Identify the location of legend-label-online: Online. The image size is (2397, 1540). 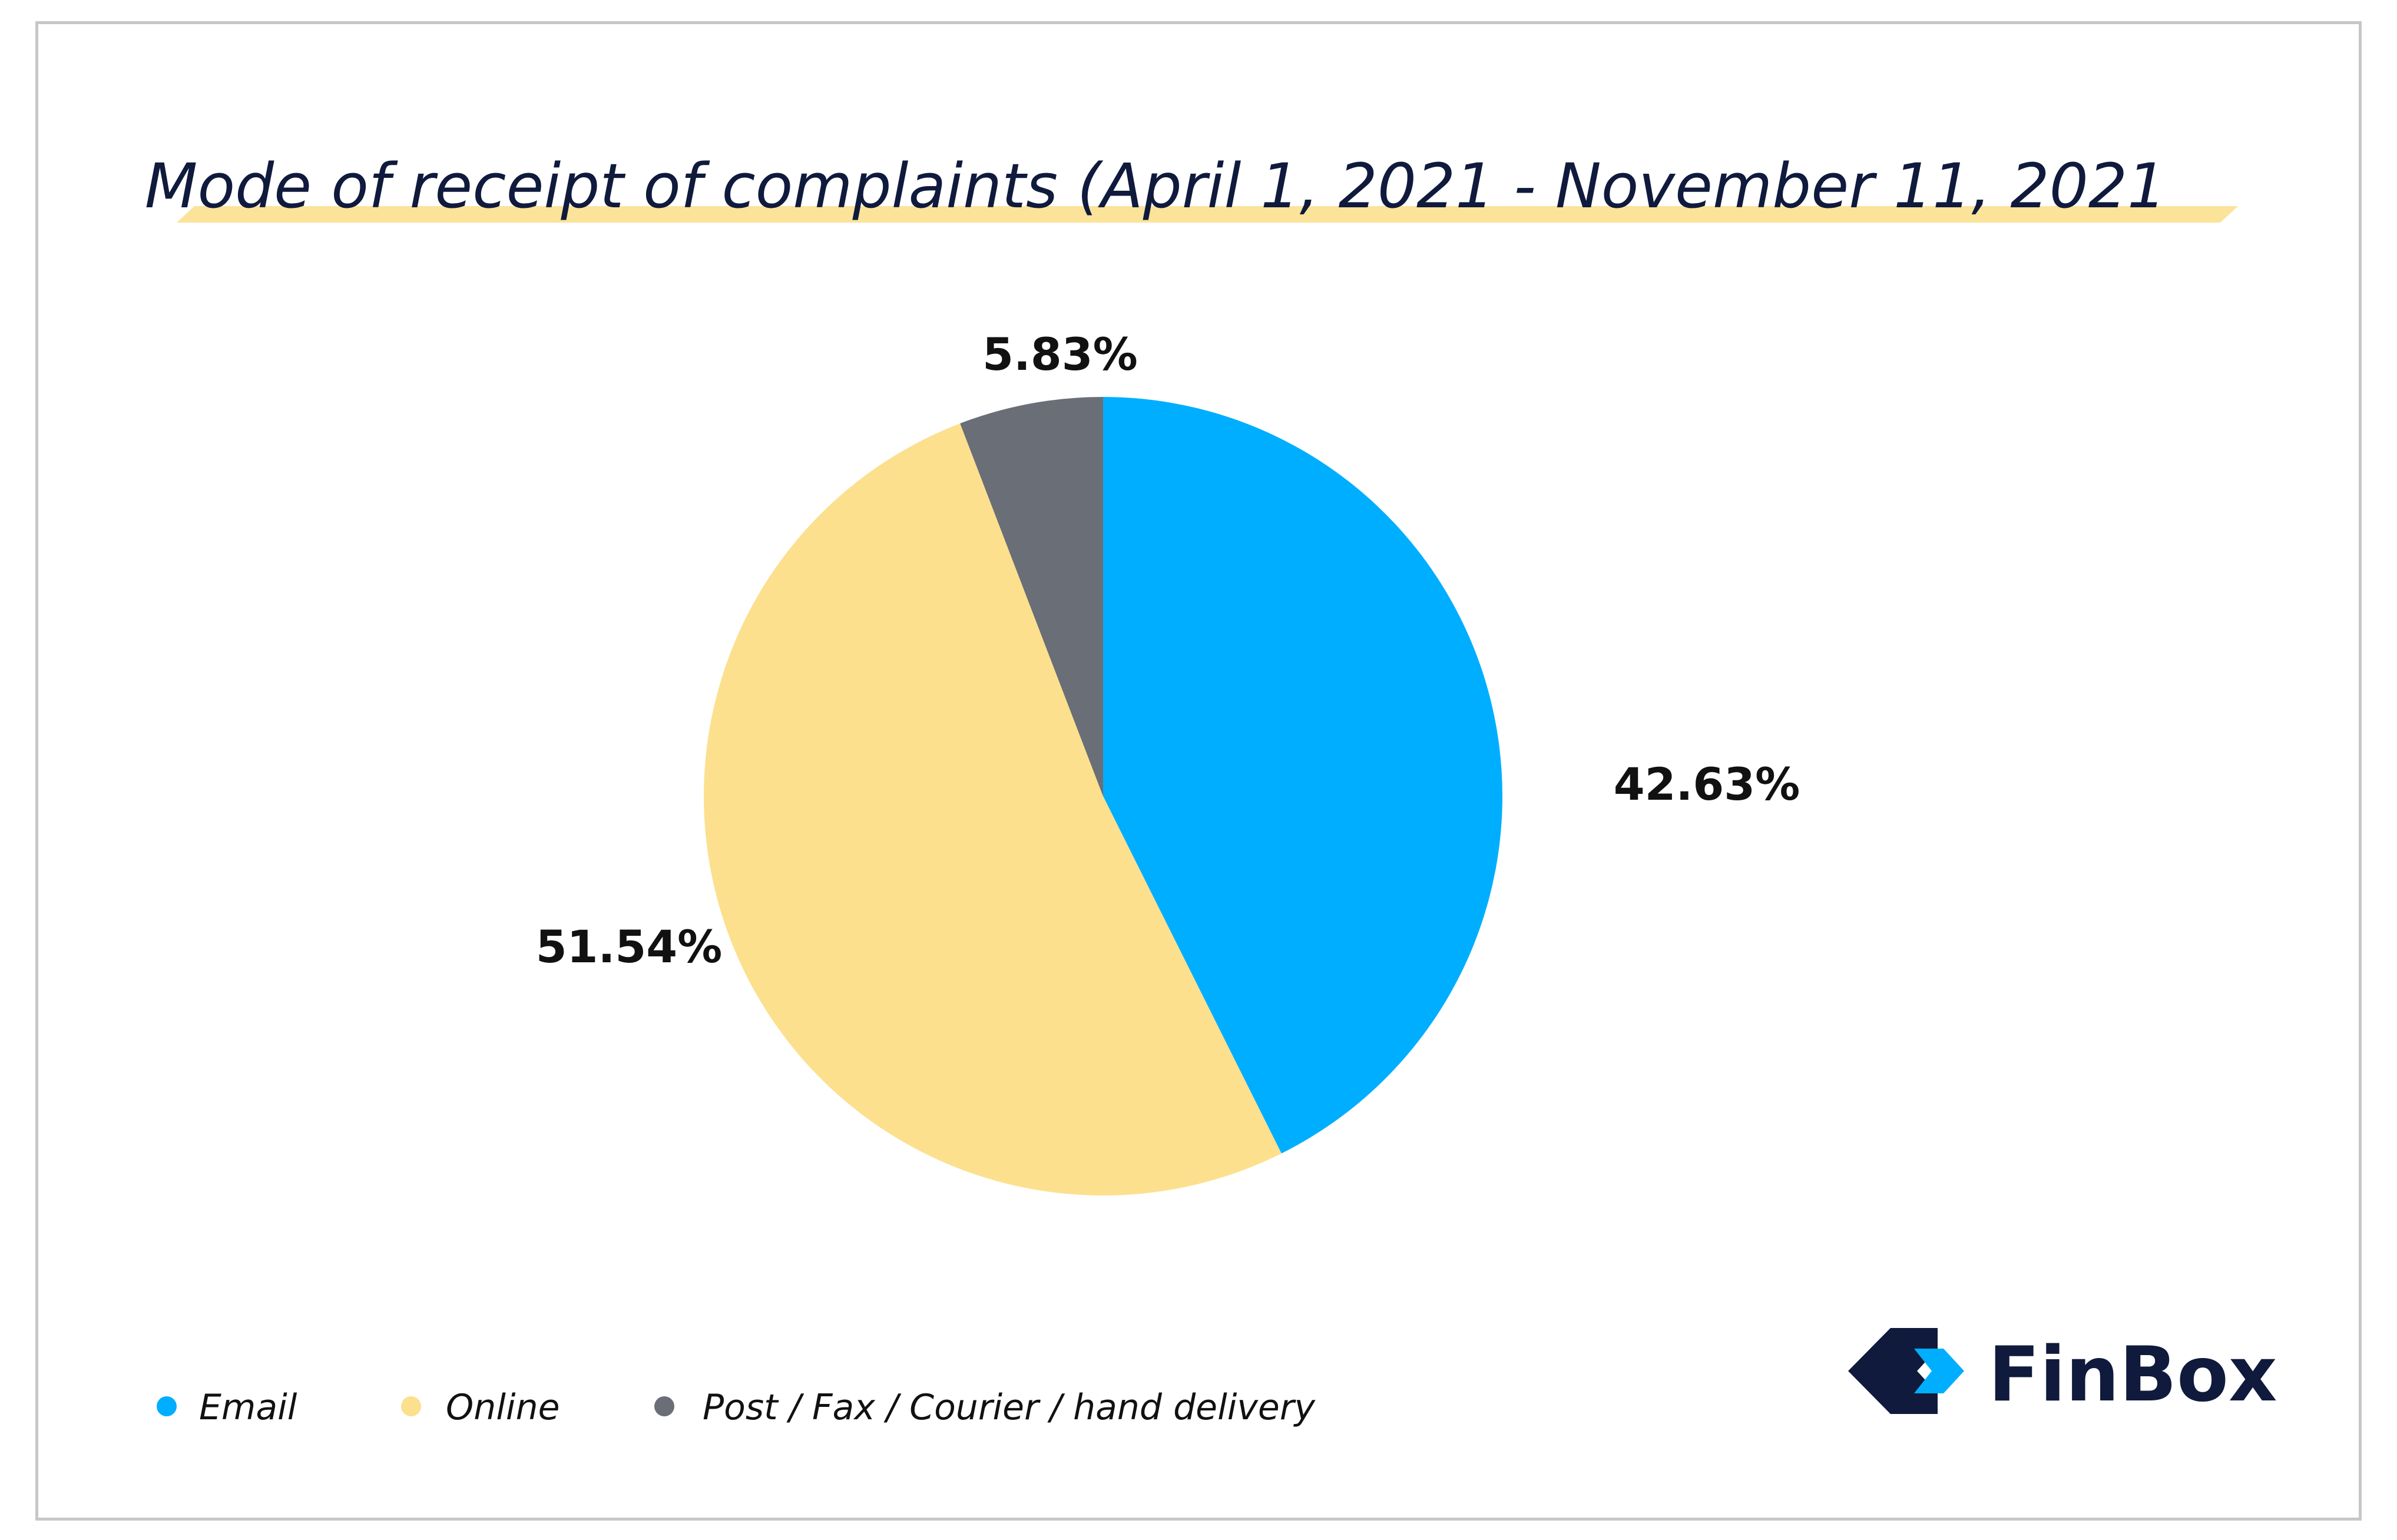
(503, 1407).